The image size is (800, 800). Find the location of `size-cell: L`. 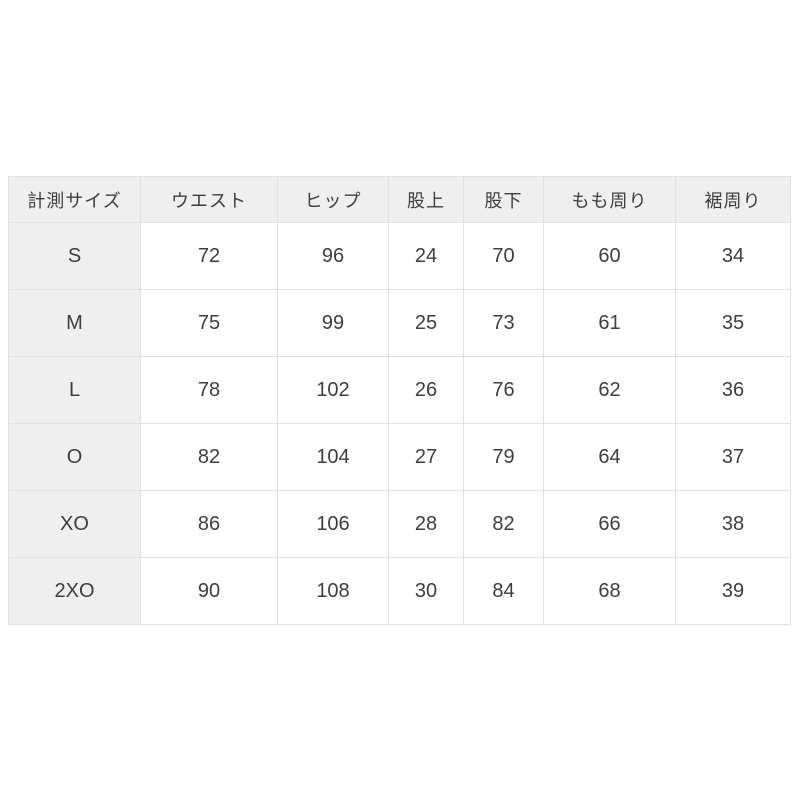

size-cell: L is located at coordinates (74, 390).